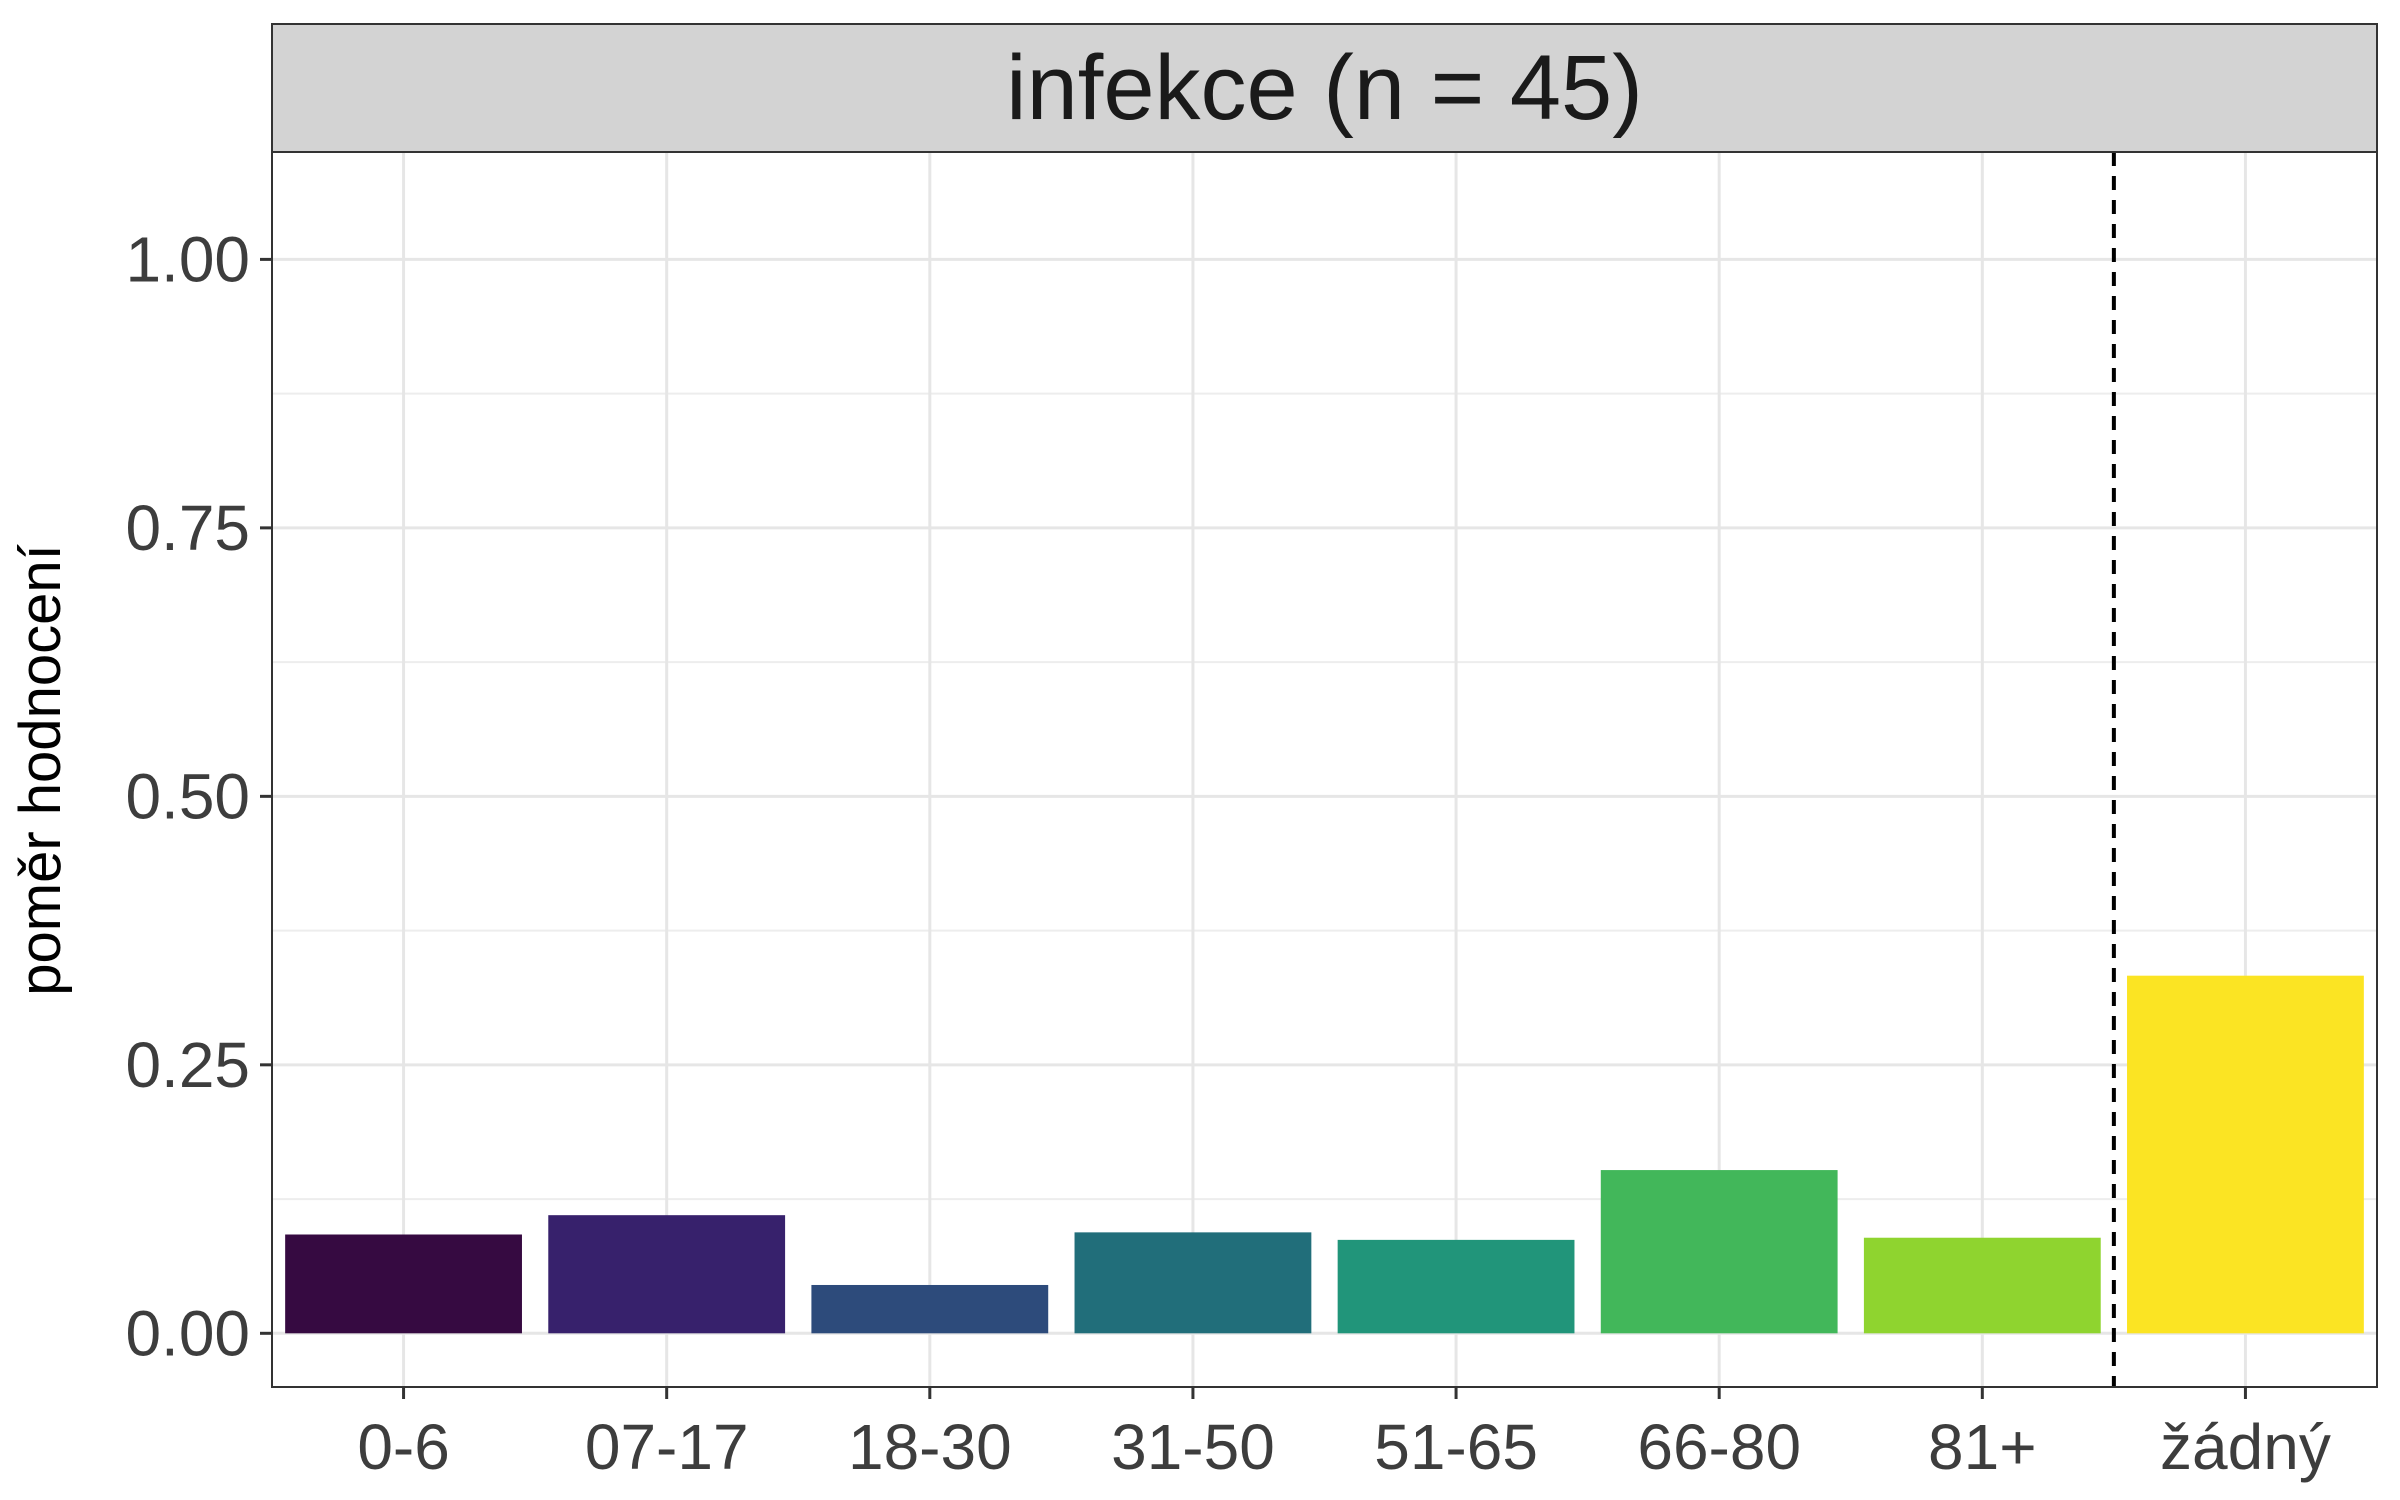 The height and width of the screenshot is (1500, 2400). Describe the element at coordinates (667, 1447) in the screenshot. I see `x-tick-label: 07-17` at that location.